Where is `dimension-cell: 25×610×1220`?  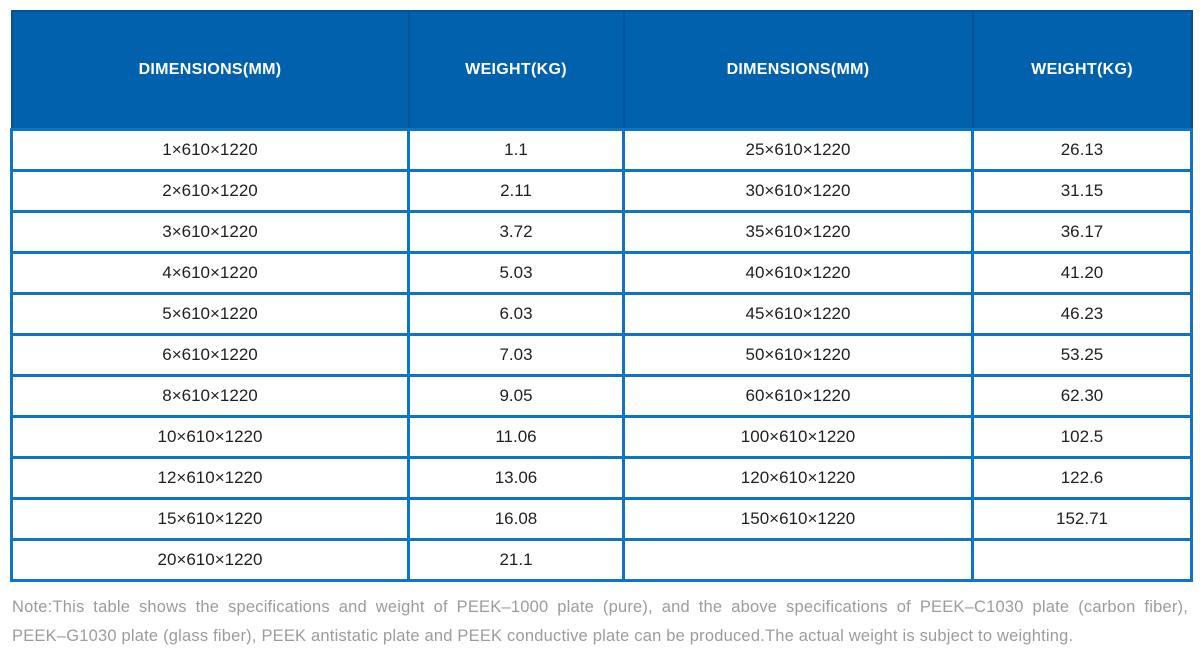
dimension-cell: 25×610×1220 is located at coordinates (798, 149).